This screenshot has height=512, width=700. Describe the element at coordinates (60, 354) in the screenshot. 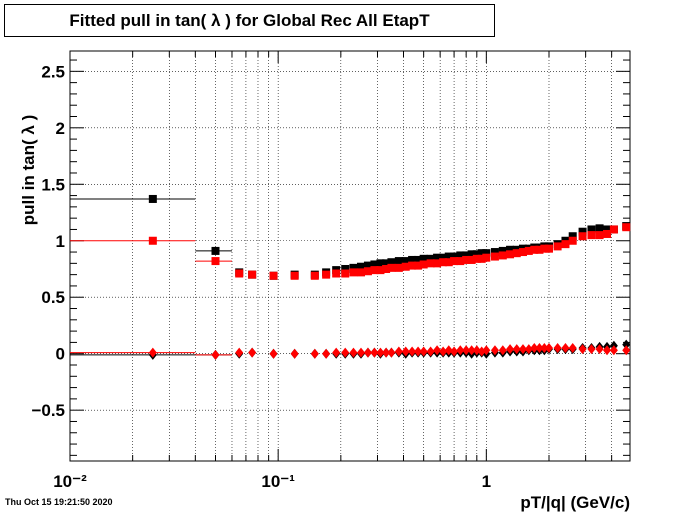

I see `y-tick-label: 0` at that location.